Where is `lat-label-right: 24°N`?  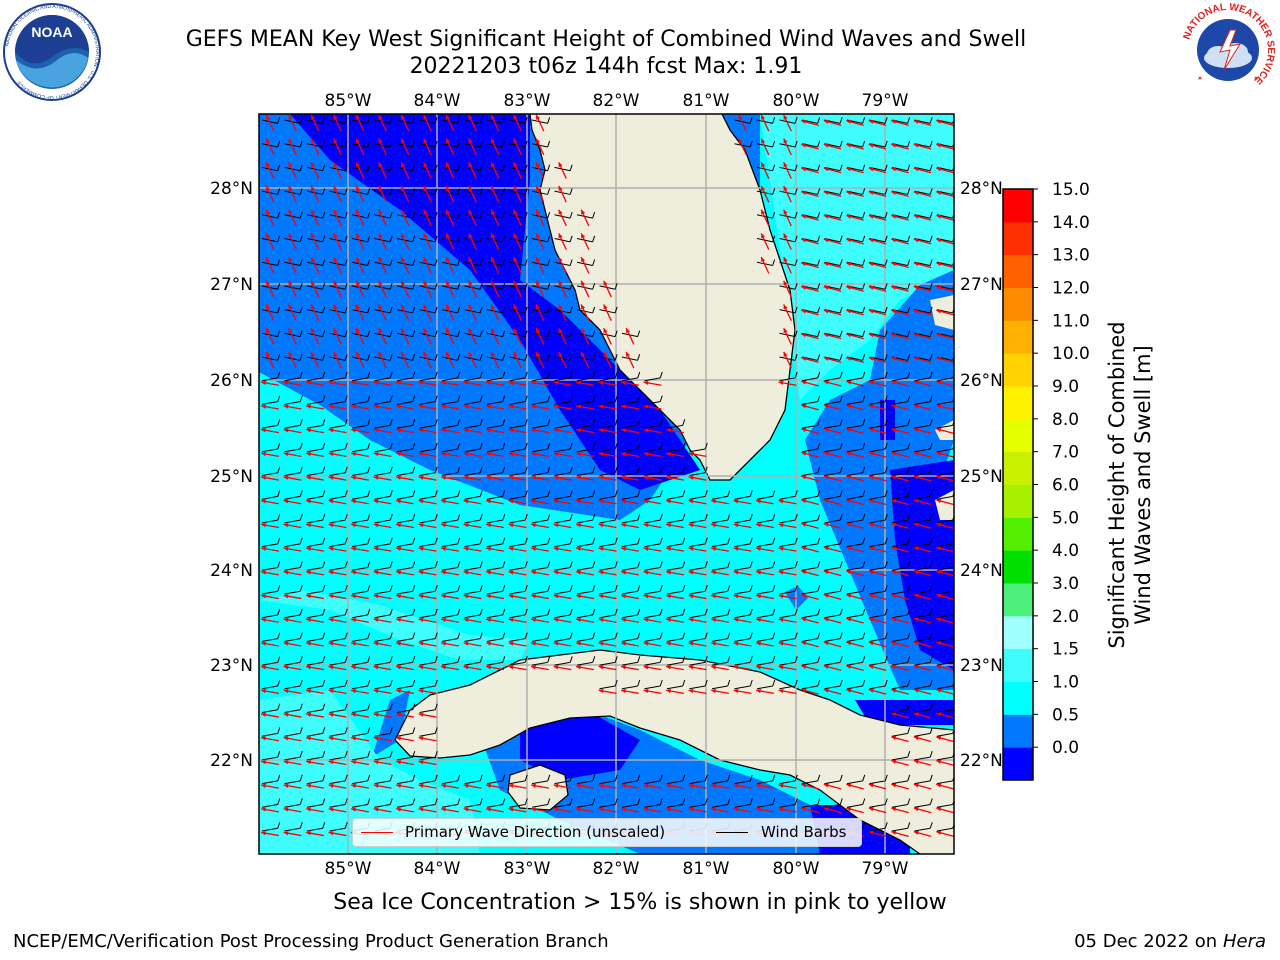 lat-label-right: 24°N is located at coordinates (981, 571).